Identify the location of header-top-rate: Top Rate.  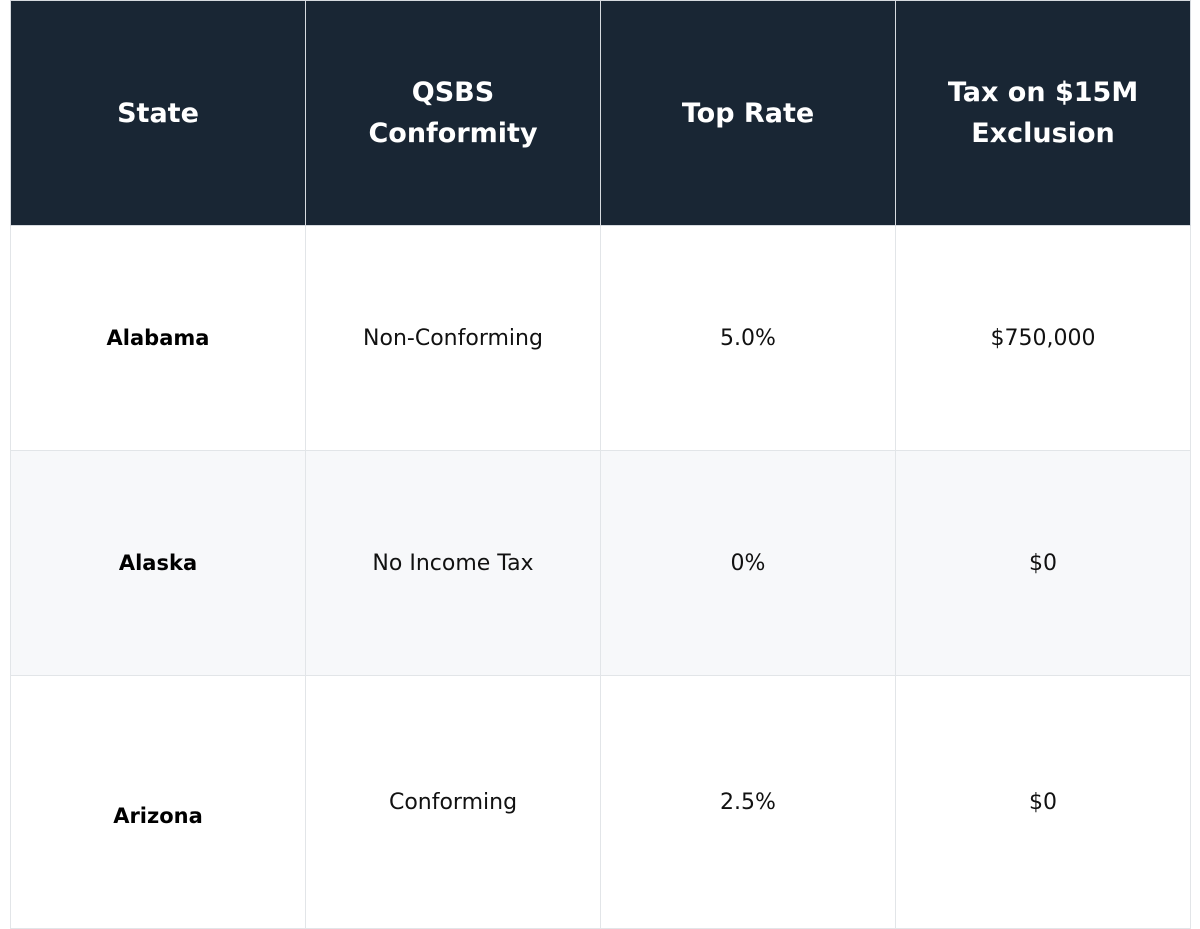
(748, 113).